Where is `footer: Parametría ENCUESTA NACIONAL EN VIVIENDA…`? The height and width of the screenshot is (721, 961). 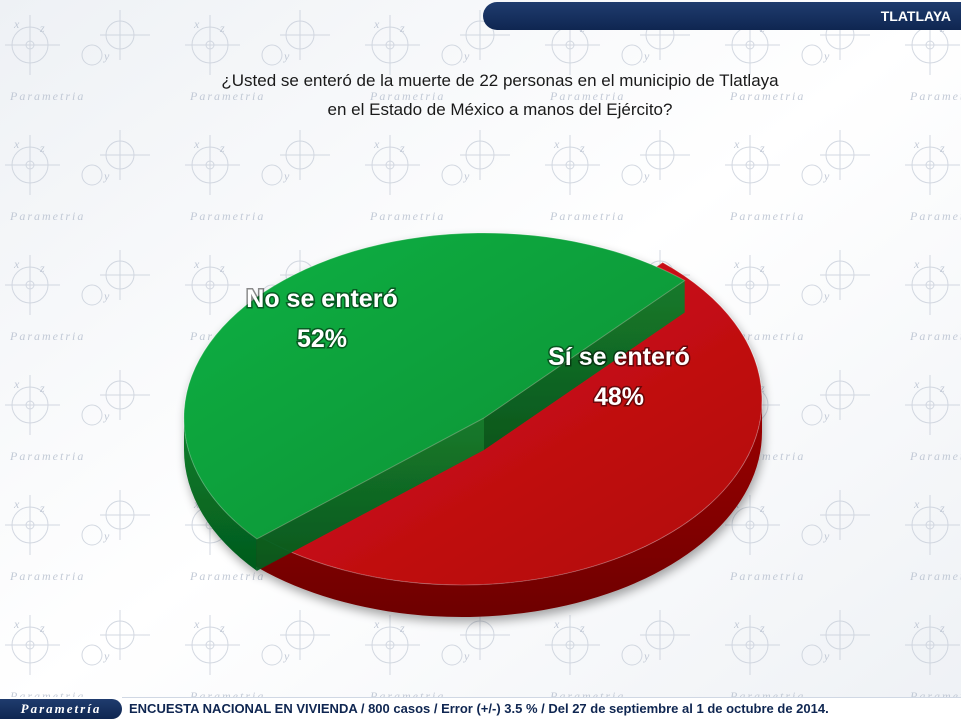 footer: Parametría ENCUESTA NACIONAL EN VIVIENDA… is located at coordinates (480, 709).